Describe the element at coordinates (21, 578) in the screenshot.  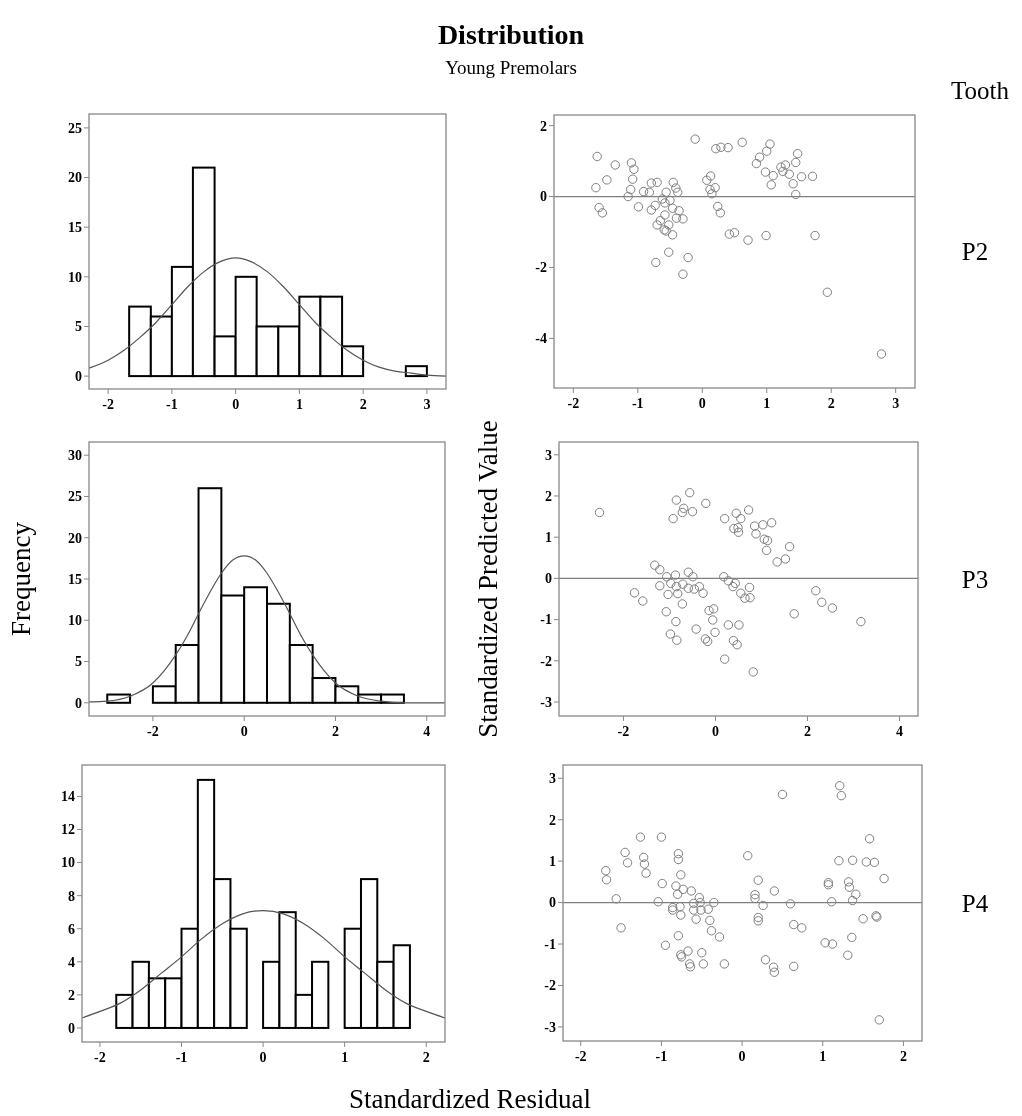
I see `y-axis-title: Frequency` at that location.